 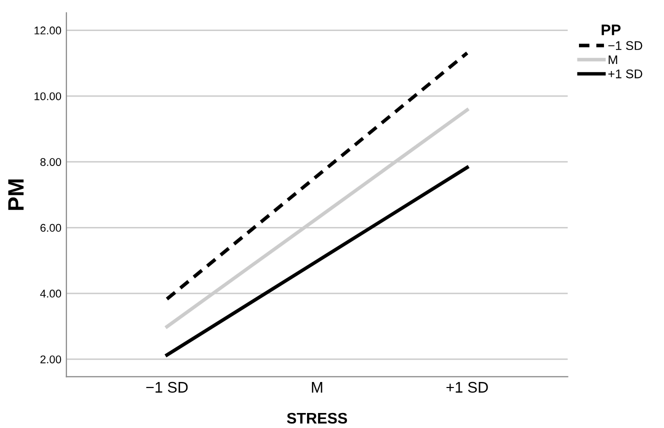 What do you see at coordinates (51, 162) in the screenshot?
I see `y-tick-label: 8.00` at bounding box center [51, 162].